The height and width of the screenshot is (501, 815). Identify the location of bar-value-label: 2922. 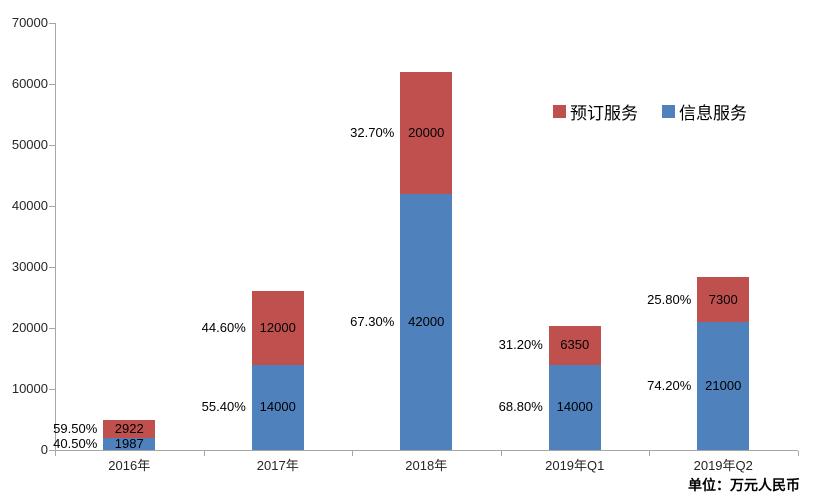
(129, 428).